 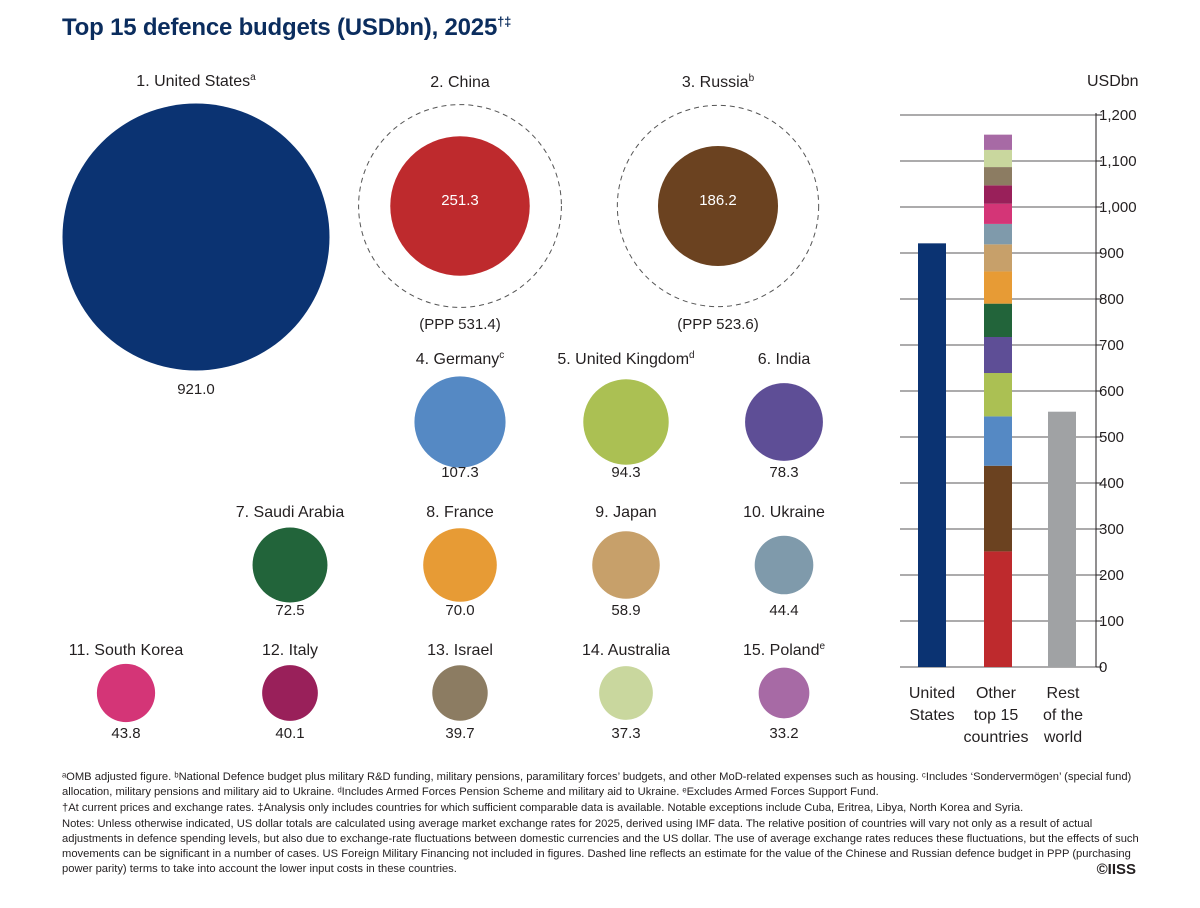 What do you see at coordinates (998, 176) in the screenshot?
I see `bar-segment-israel` at bounding box center [998, 176].